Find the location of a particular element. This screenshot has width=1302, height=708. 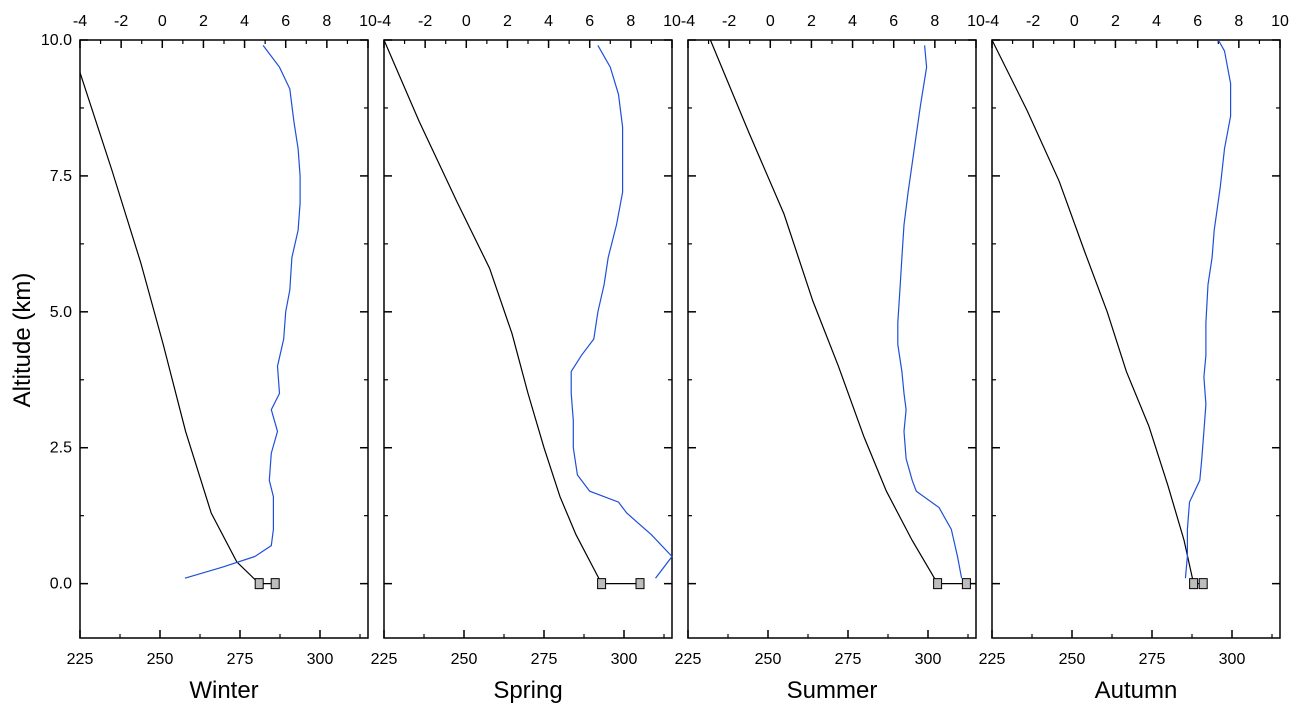

panel-label-spring: Spring is located at coordinates (527, 690).